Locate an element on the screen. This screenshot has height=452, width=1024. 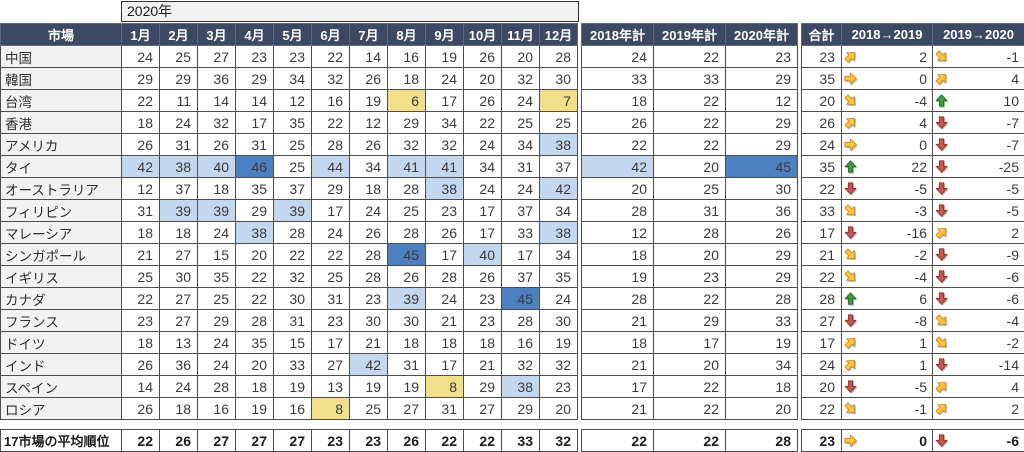
change-cell: -7 is located at coordinates (978, 122).